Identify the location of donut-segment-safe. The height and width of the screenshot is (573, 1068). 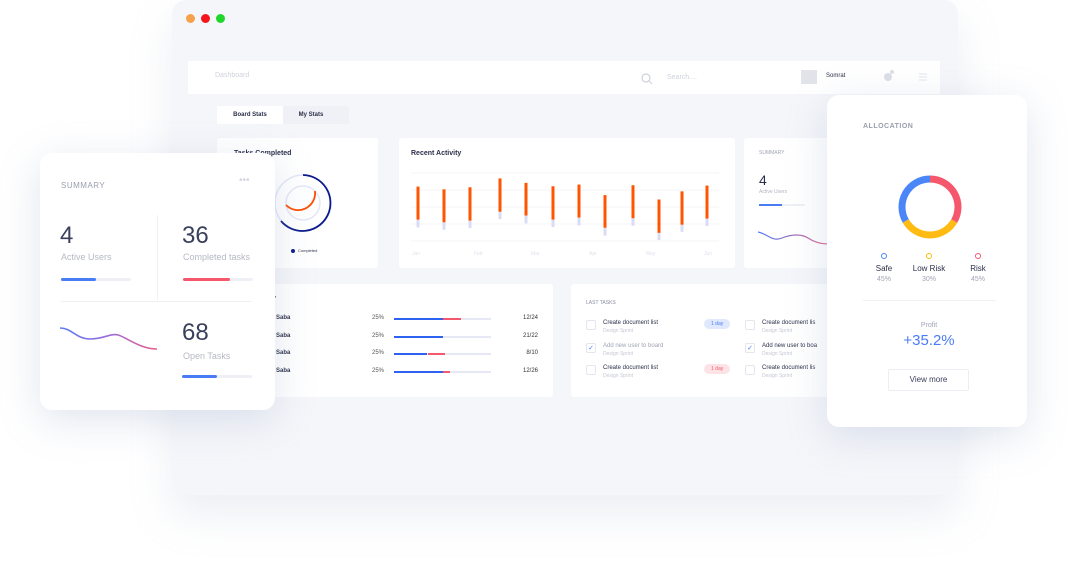
(914, 199).